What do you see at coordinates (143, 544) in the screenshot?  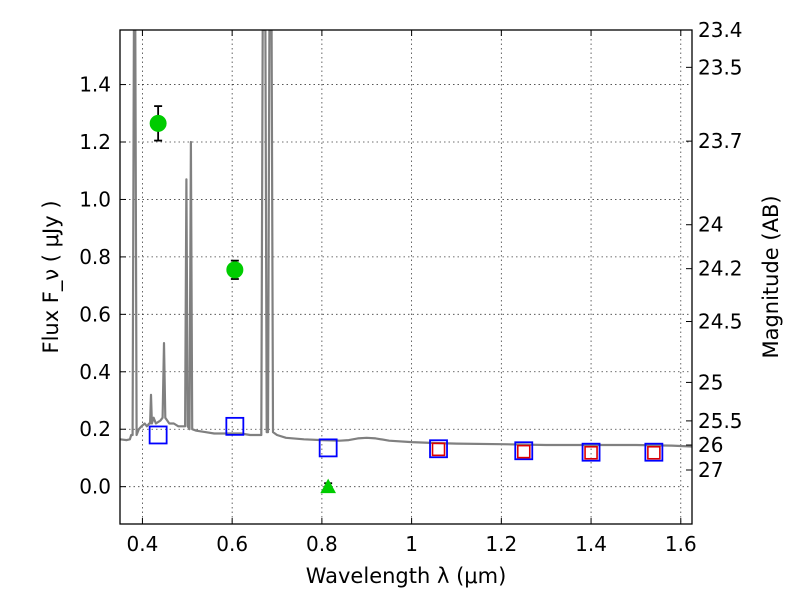 I see `x-tick-label: 0.4` at bounding box center [143, 544].